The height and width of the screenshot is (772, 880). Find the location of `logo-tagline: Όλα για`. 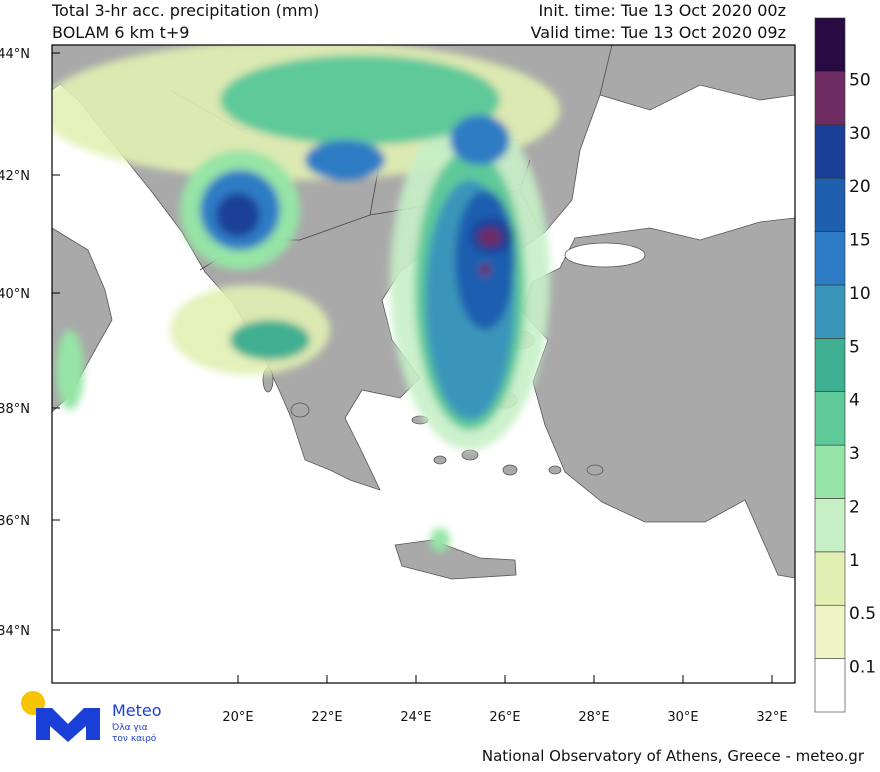

logo-tagline: Όλα για is located at coordinates (129, 727).